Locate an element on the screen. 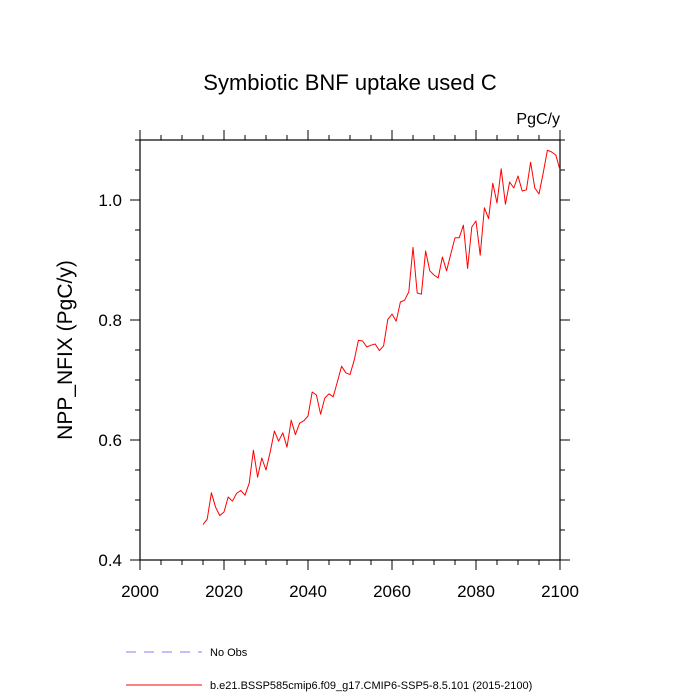 Image resolution: width=700 pixels, height=700 pixels. y-tick-label: 0.4 is located at coordinates (110, 560).